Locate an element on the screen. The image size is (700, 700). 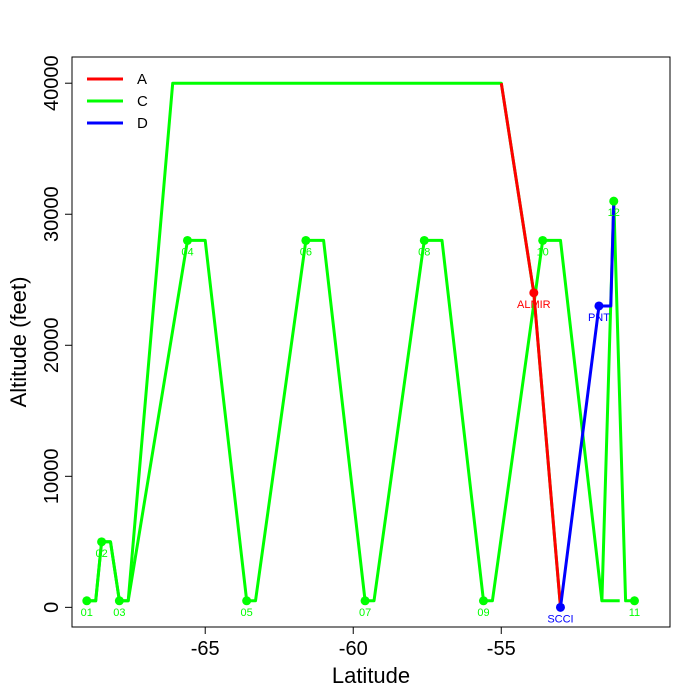
point-label: 01 is located at coordinates (87, 613).